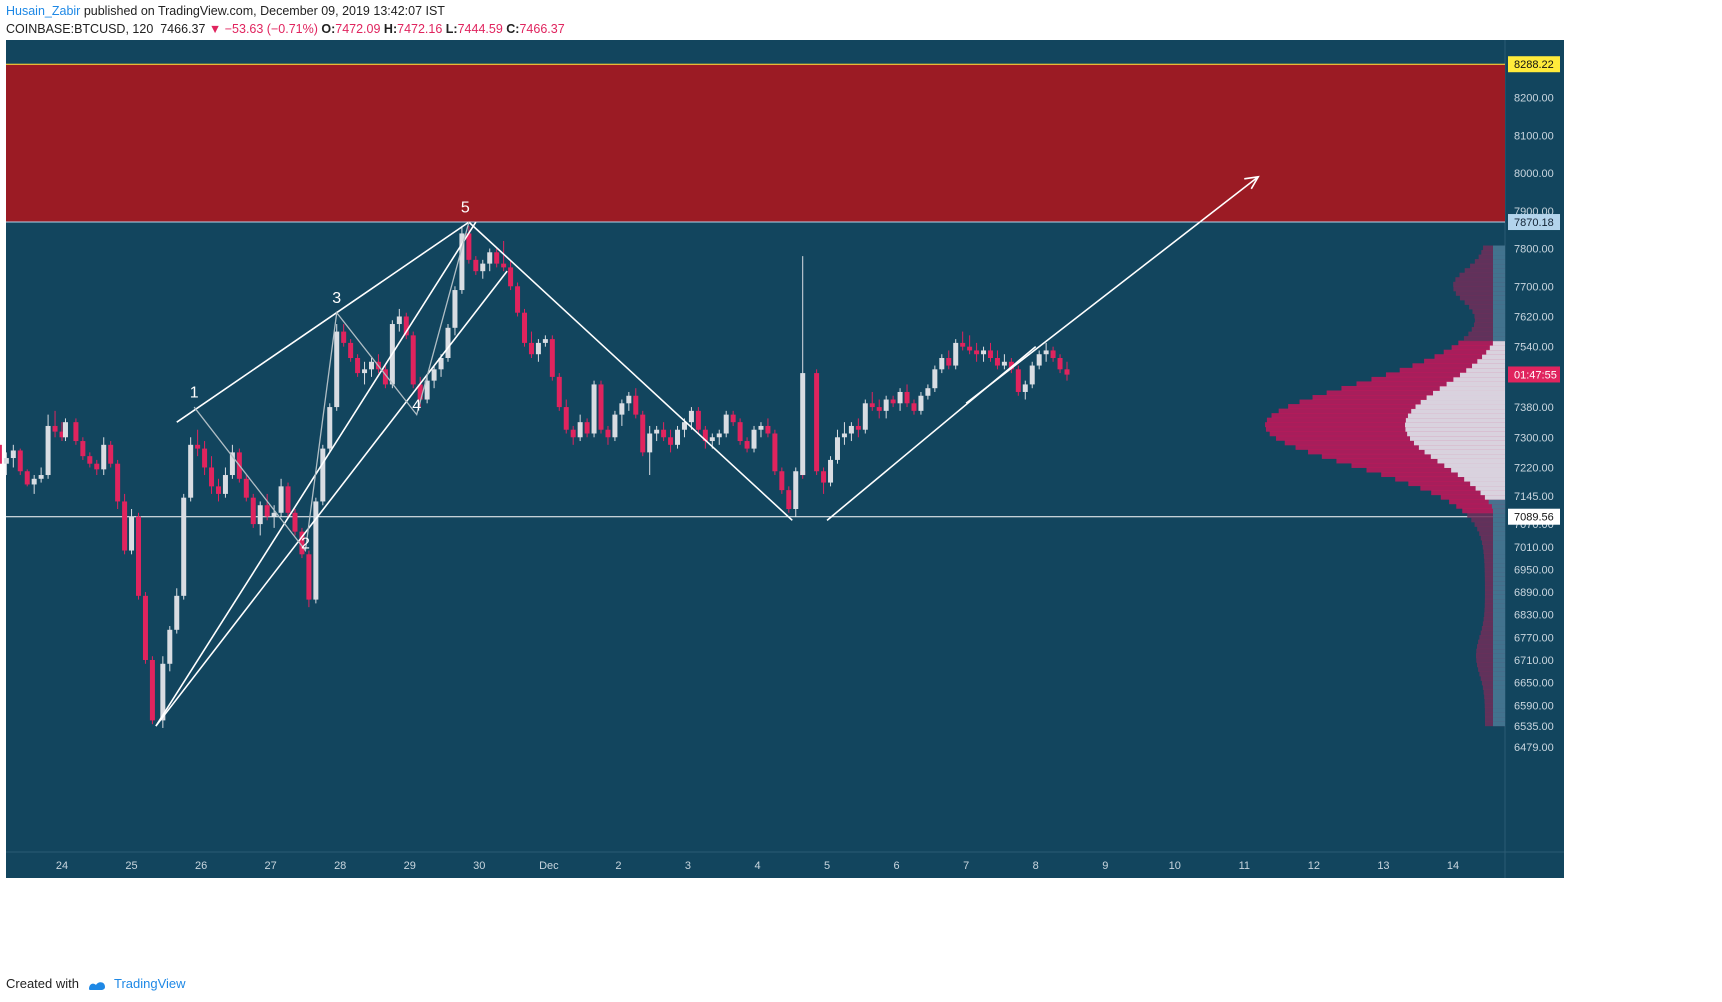  Describe the element at coordinates (755, 143) in the screenshot. I see `resistance-zone` at that location.